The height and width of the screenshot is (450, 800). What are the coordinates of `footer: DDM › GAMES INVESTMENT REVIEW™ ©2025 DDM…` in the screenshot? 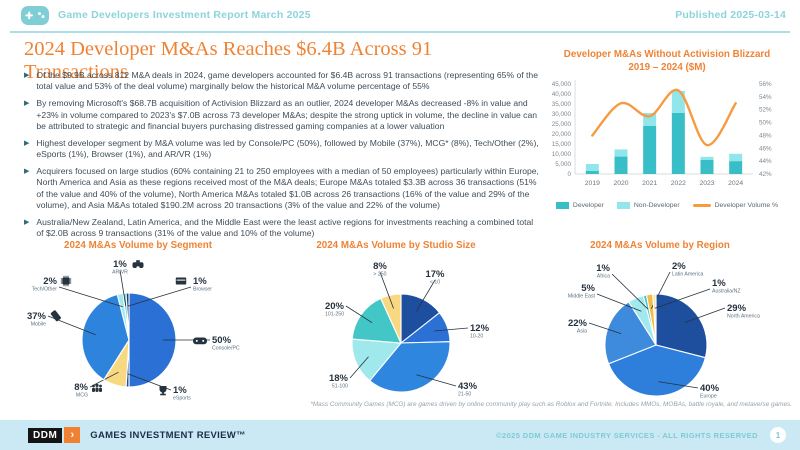 It's located at (400, 435).